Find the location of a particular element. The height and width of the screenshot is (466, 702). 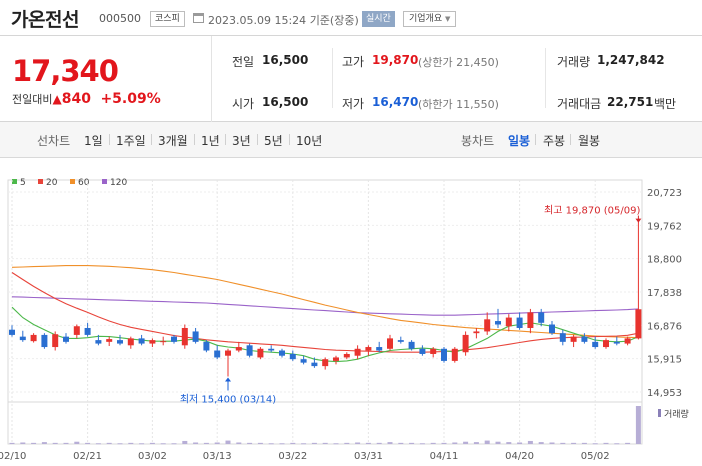

volume-legend-swatch is located at coordinates (659, 413).